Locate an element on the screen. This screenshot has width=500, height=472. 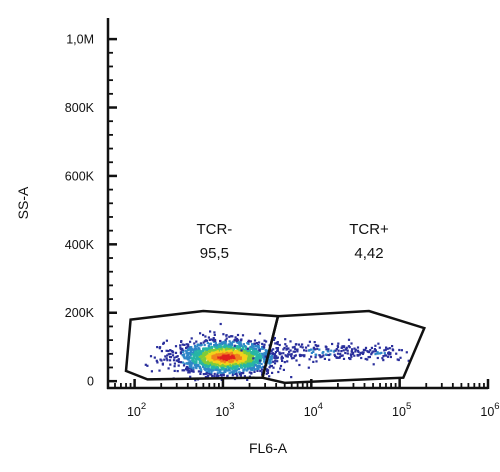
y-tick-label: 400K is located at coordinates (80, 245).